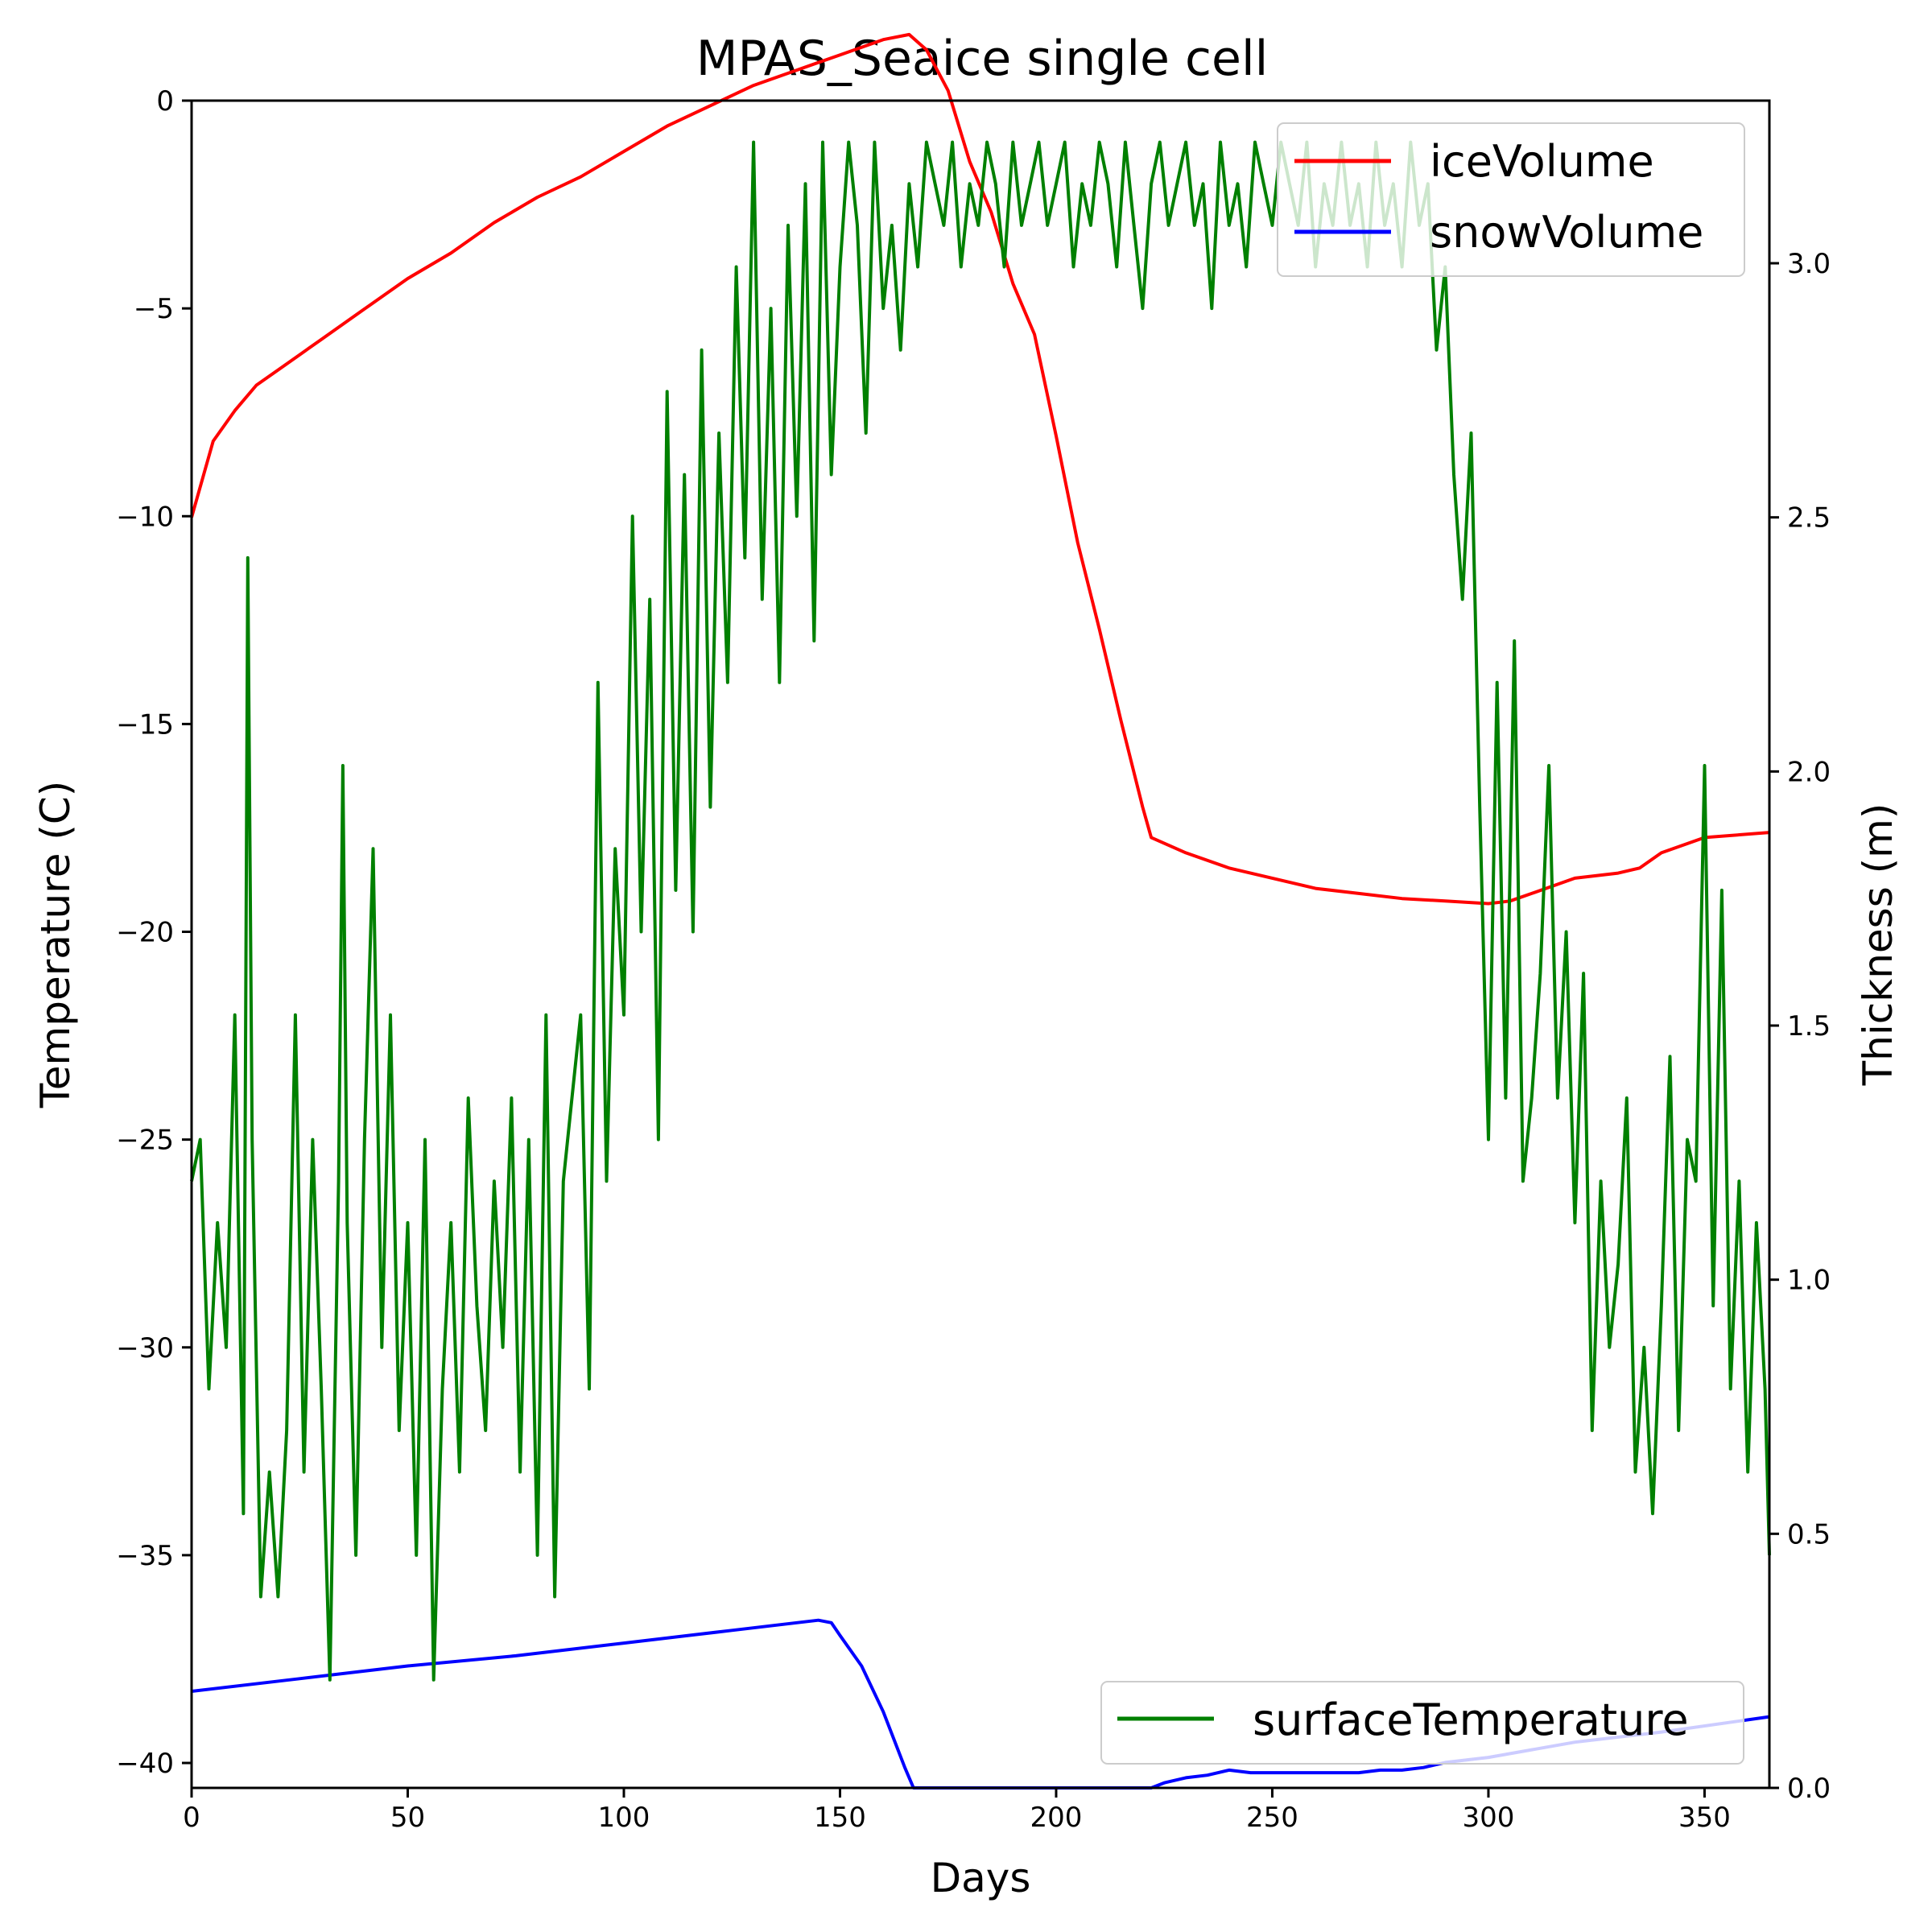 The height and width of the screenshot is (1932, 1932). I want to click on y-right-tick-label: 0.0, so click(1809, 1789).